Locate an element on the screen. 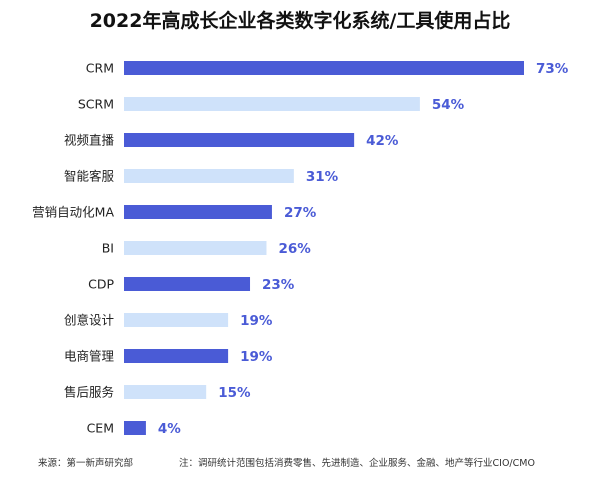 This screenshot has width=600, height=479. value-label: 15% is located at coordinates (234, 393).